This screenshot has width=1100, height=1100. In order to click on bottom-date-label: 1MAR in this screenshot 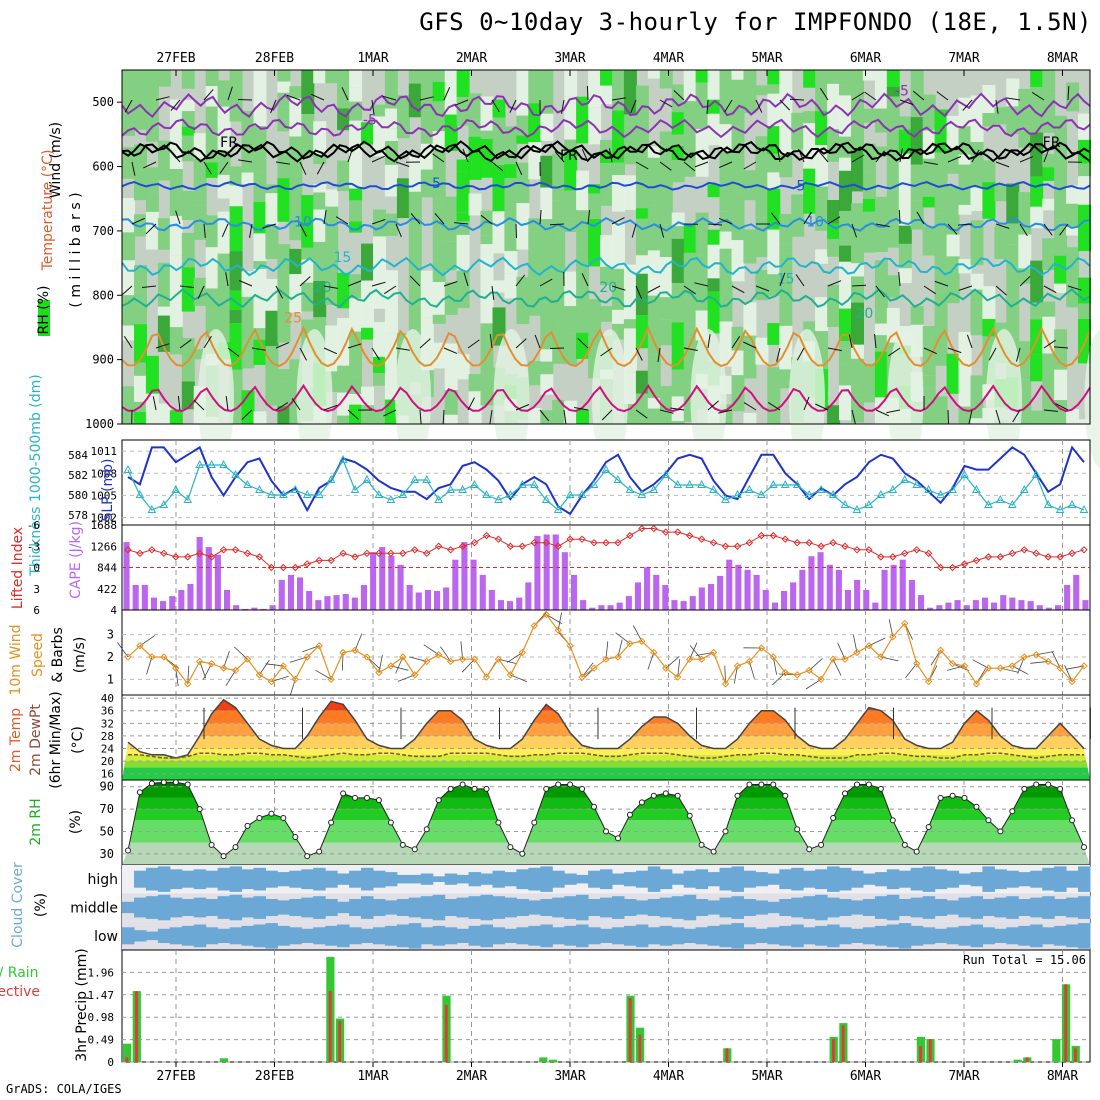, I will do `click(372, 1076)`.